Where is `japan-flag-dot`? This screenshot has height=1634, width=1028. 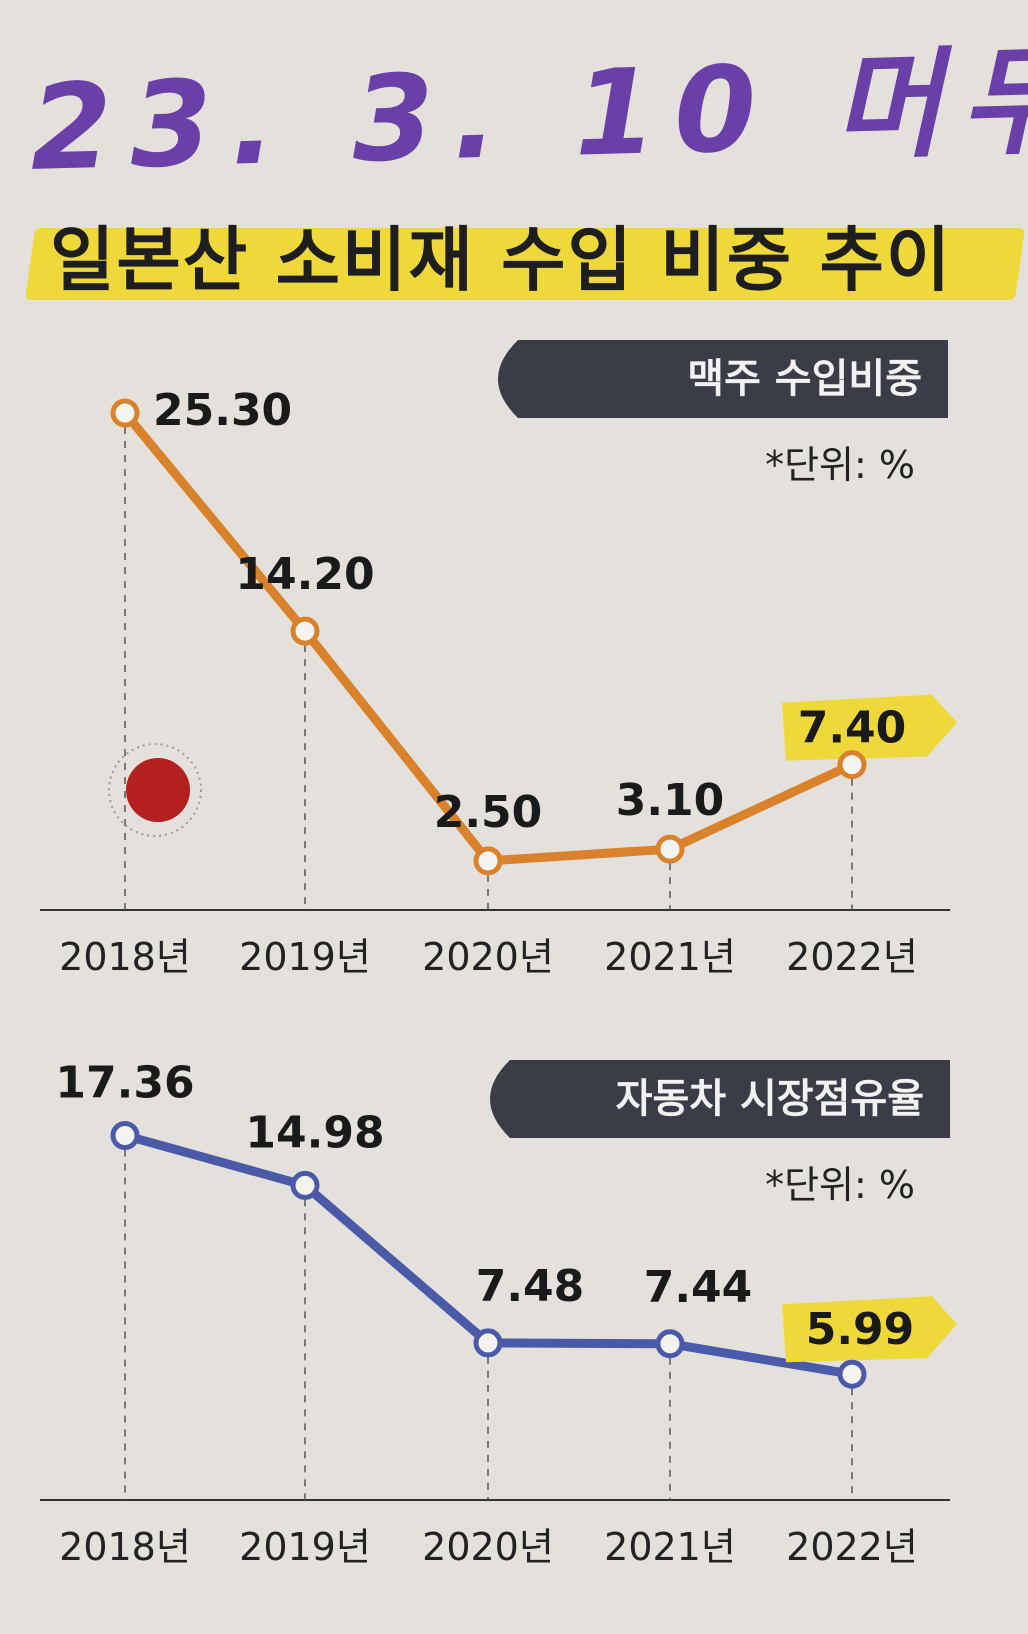 japan-flag-dot is located at coordinates (155, 790).